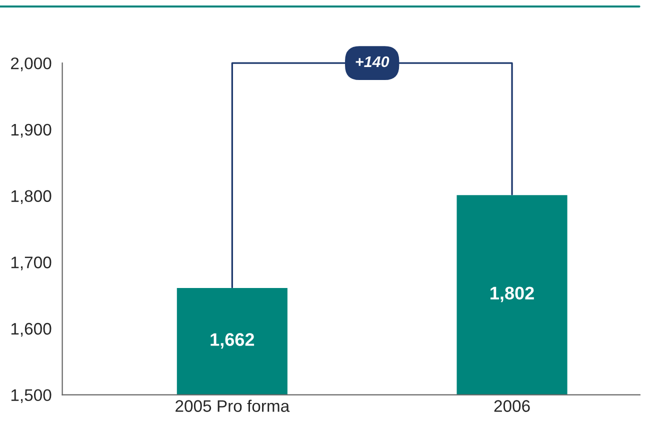  Describe the element at coordinates (31, 329) in the screenshot. I see `y-tick-label: 1,600` at that location.